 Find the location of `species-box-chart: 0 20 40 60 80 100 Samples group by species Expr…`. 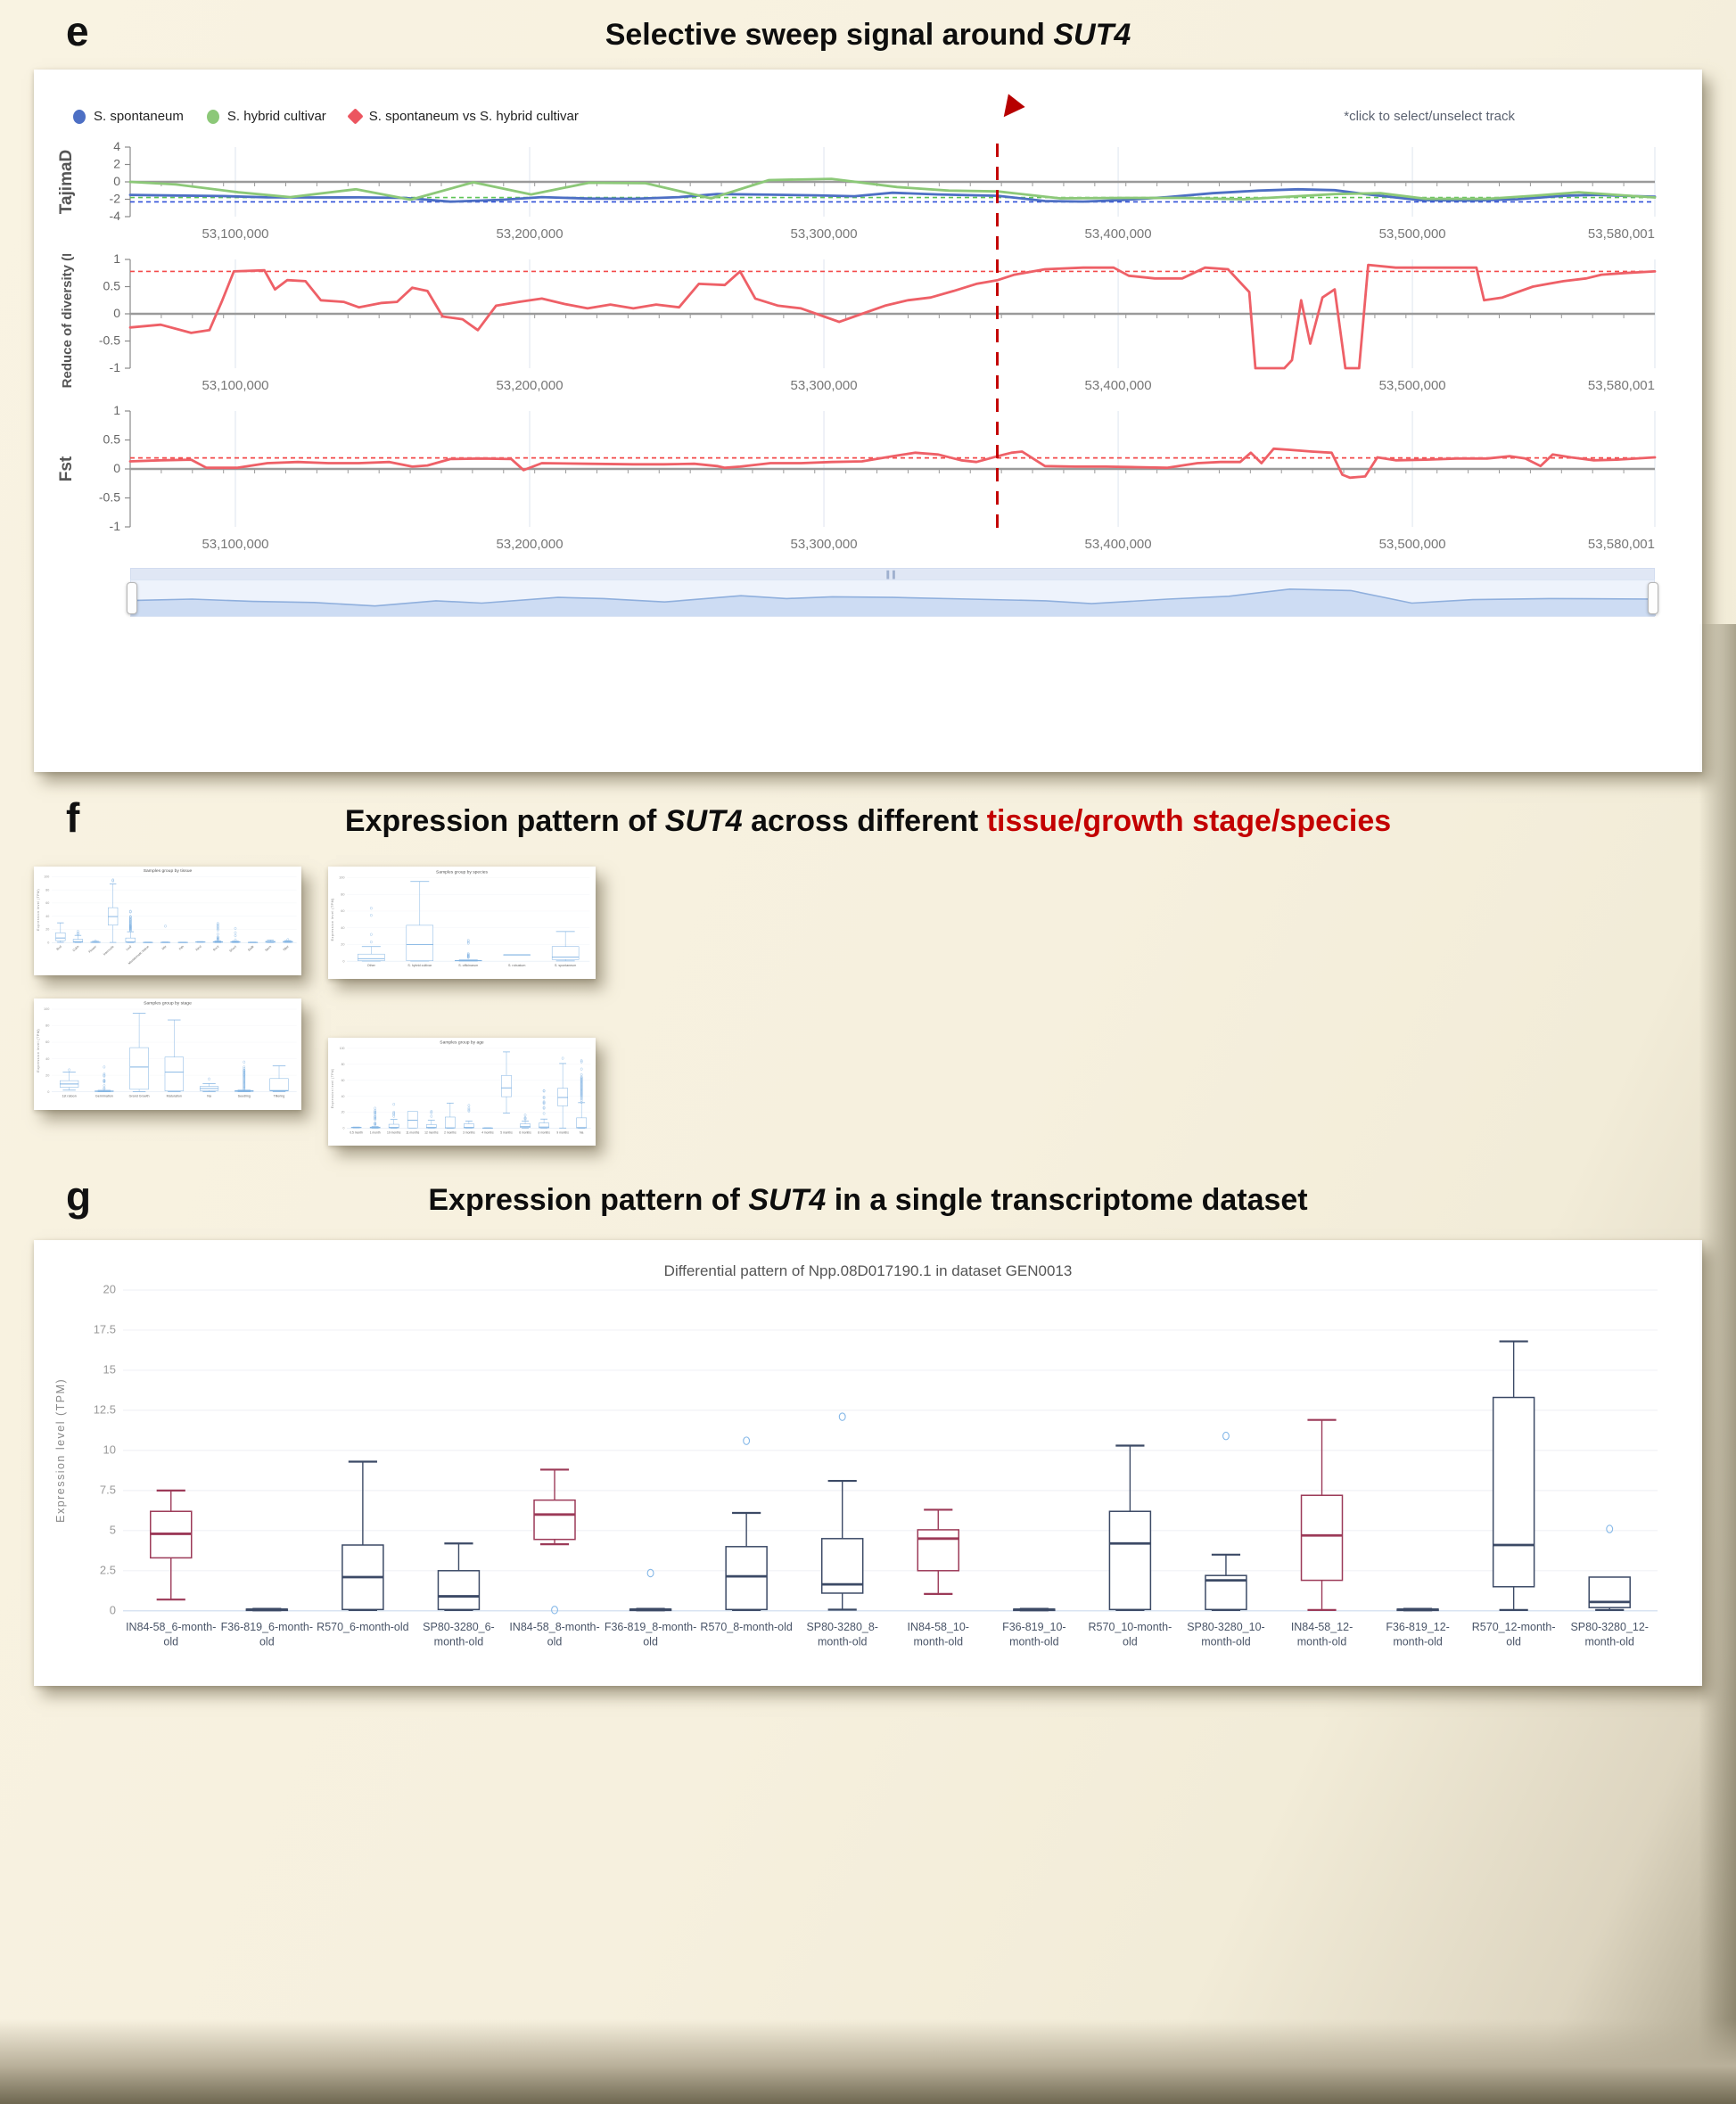

species-box-chart: 0 20 40 60 80 100 Samples group by species Expr… is located at coordinates (462, 920).